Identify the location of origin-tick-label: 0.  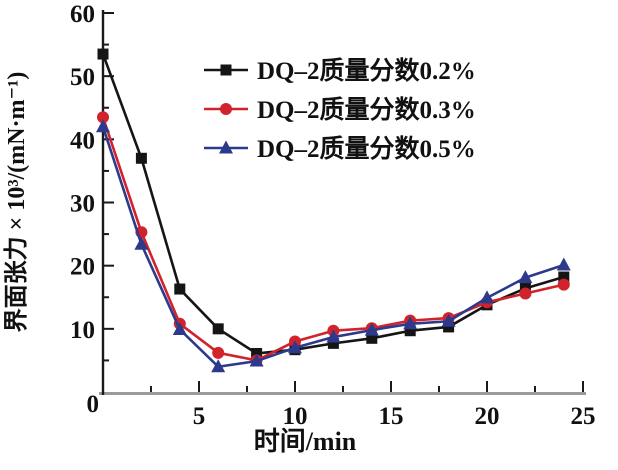
(93, 404).